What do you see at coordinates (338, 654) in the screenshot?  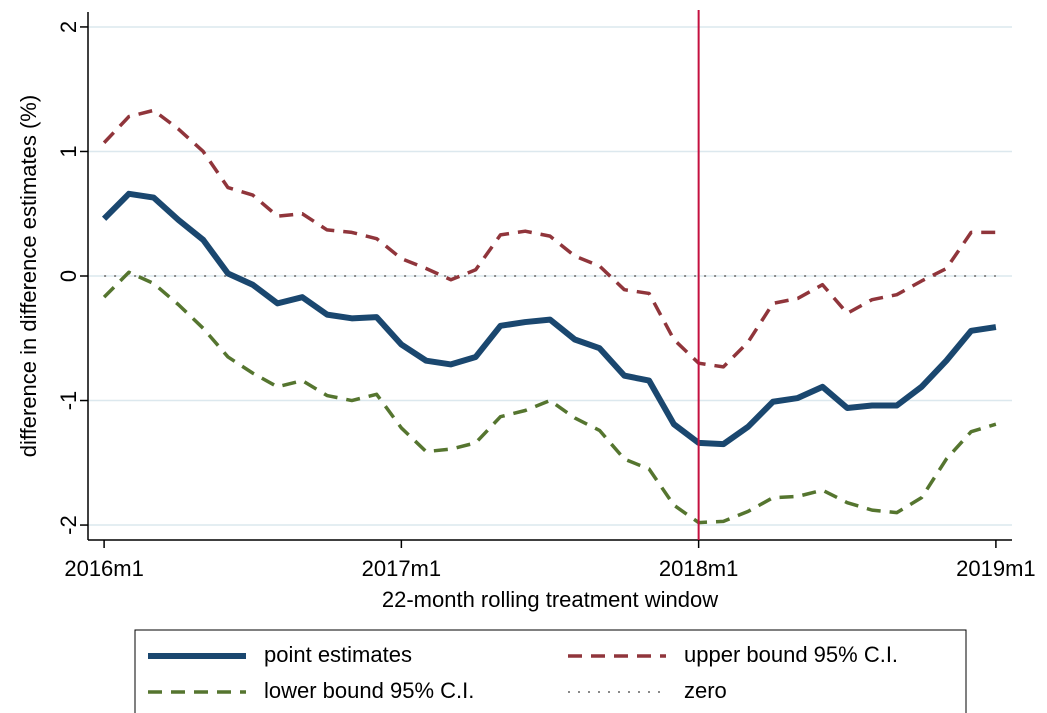 I see `legend-label: point estimates` at bounding box center [338, 654].